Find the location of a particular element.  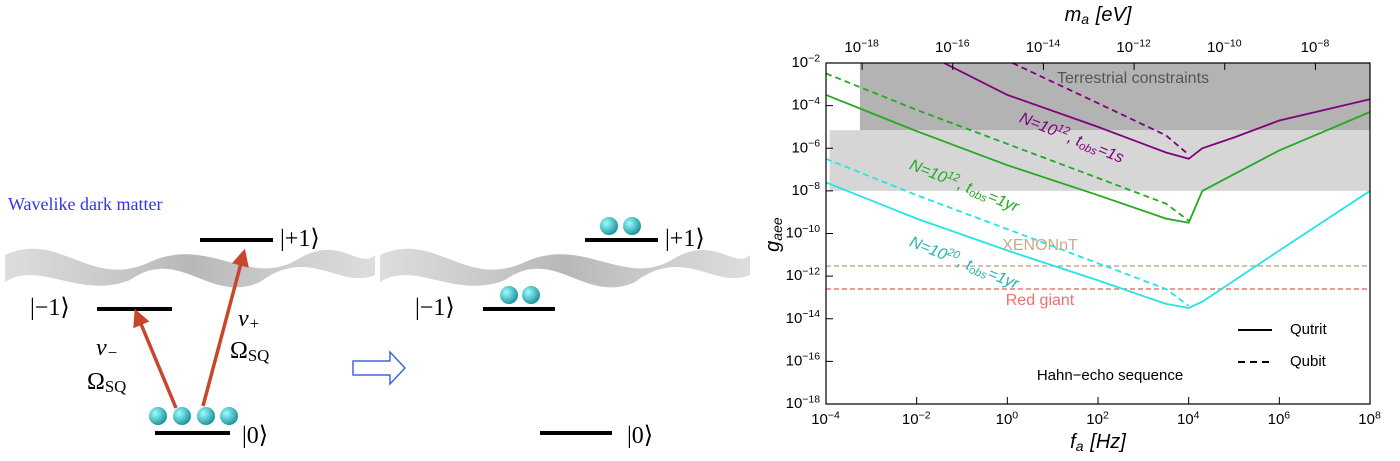

hollow-arrow is located at coordinates (379, 368).